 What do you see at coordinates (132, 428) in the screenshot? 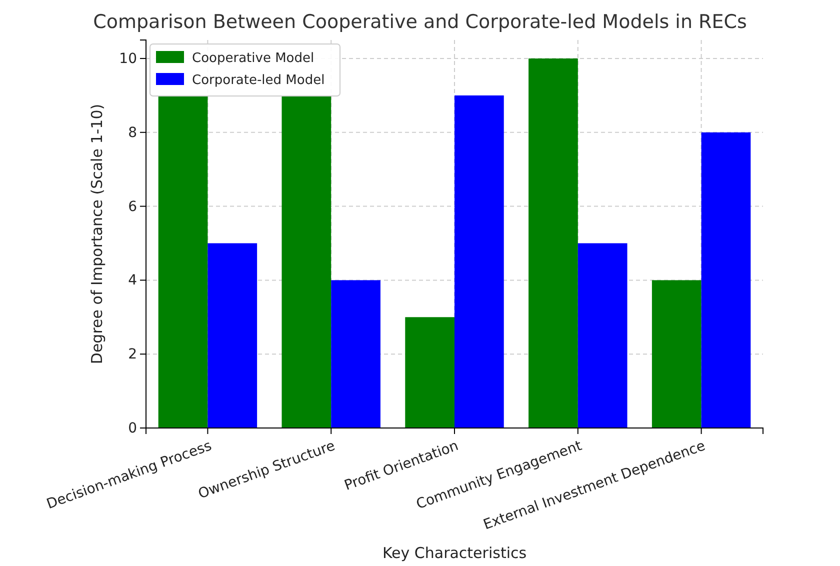
I see `y-tick-label: 0` at bounding box center [132, 428].